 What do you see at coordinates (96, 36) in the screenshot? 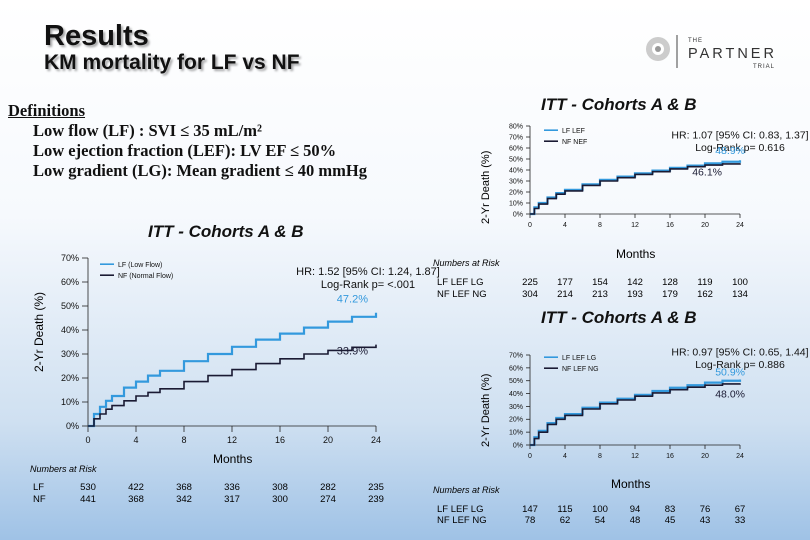
I see `page-title: Results` at bounding box center [96, 36].